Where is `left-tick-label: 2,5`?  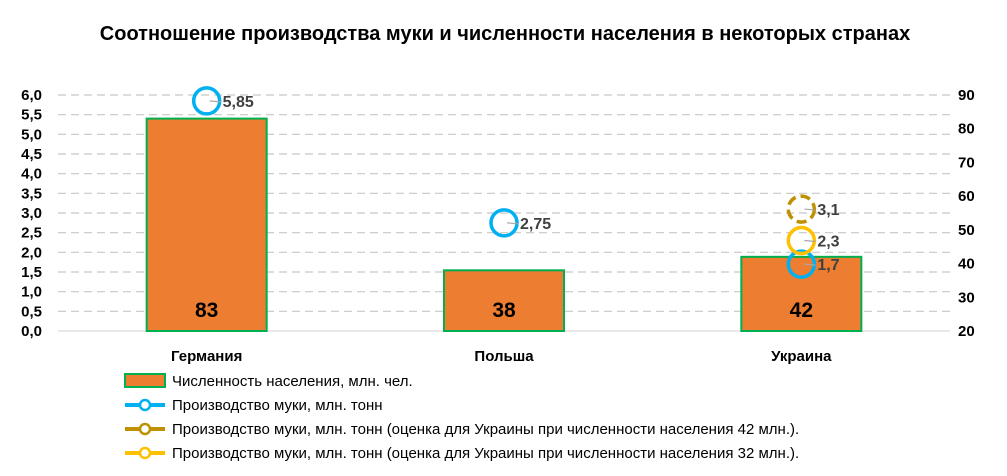
left-tick-label: 2,5 is located at coordinates (31, 233).